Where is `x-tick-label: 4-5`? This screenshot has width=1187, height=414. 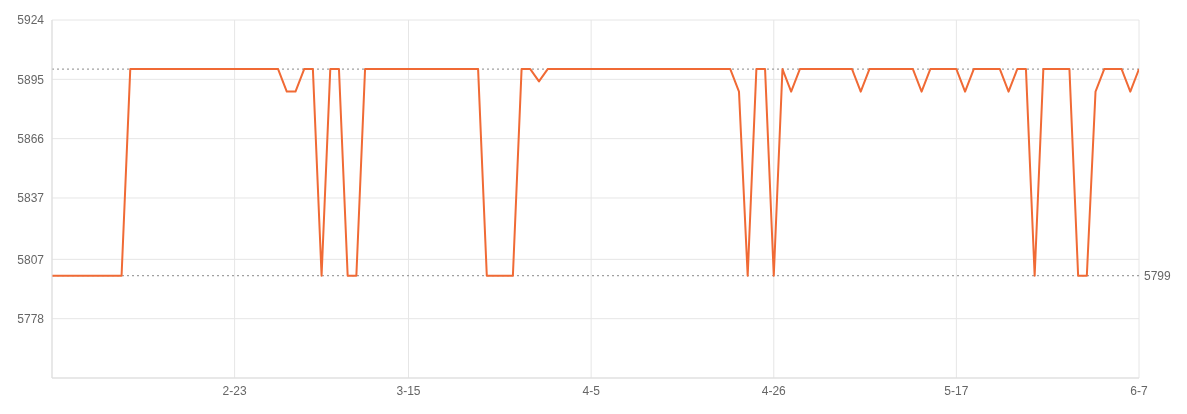
x-tick-label: 4-5 is located at coordinates (591, 390).